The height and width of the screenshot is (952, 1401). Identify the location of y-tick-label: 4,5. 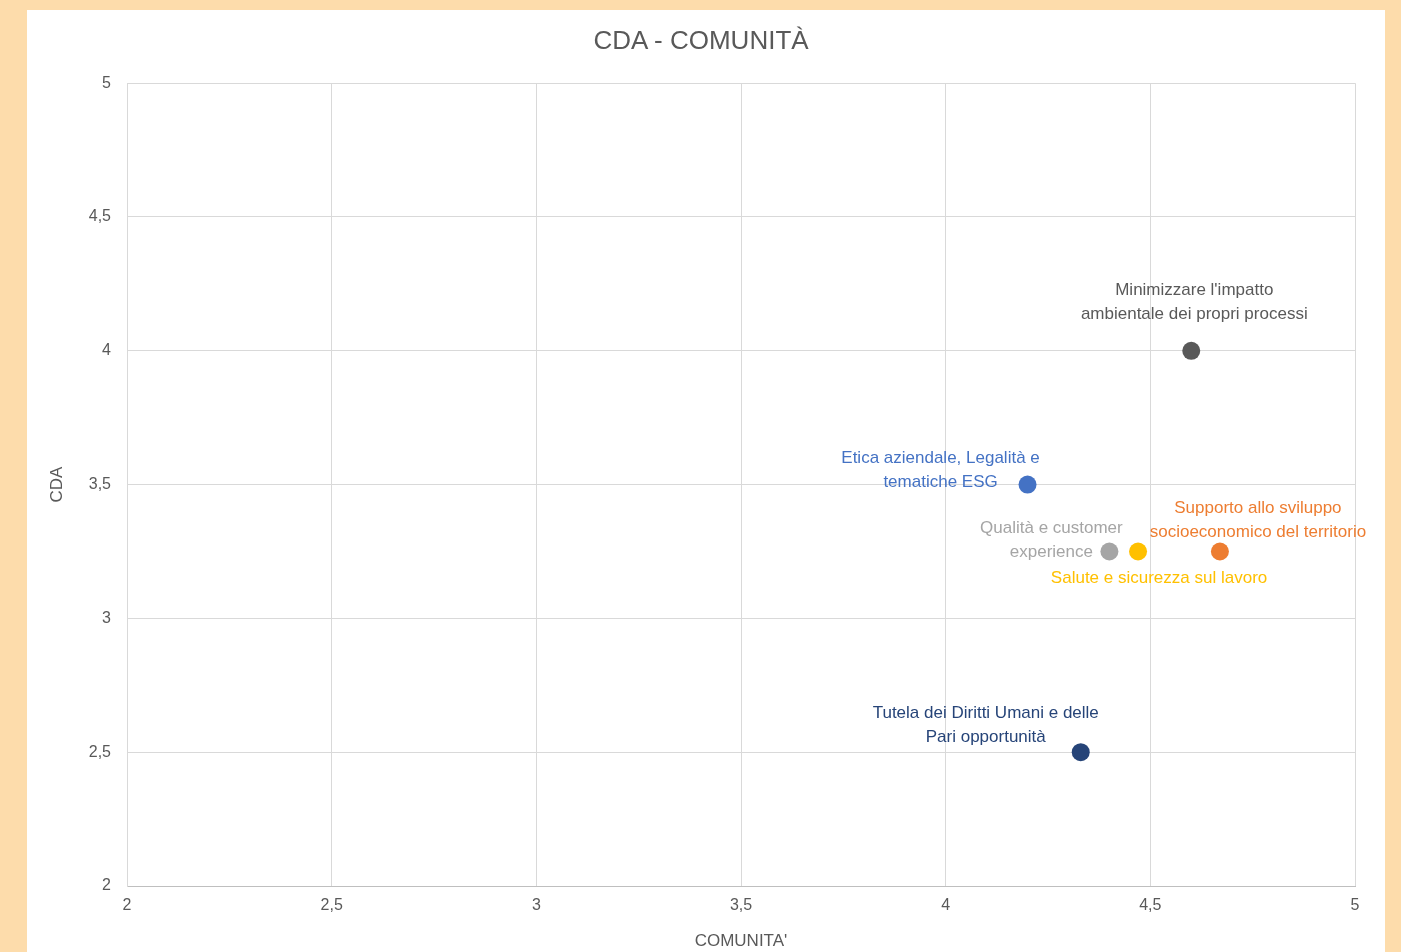
(100, 216).